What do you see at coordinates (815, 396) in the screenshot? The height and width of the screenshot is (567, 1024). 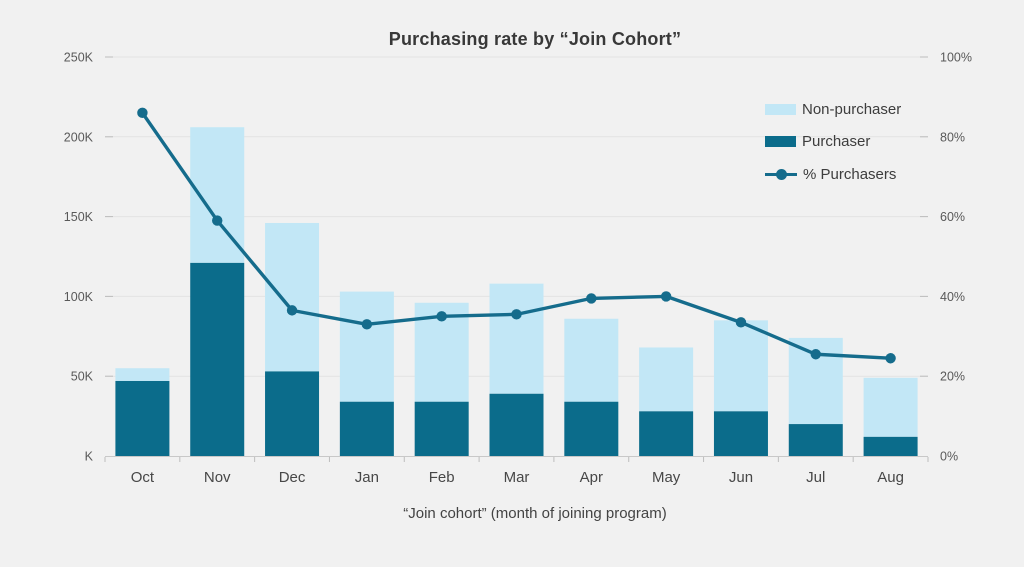 I see `bar-jul` at bounding box center [815, 396].